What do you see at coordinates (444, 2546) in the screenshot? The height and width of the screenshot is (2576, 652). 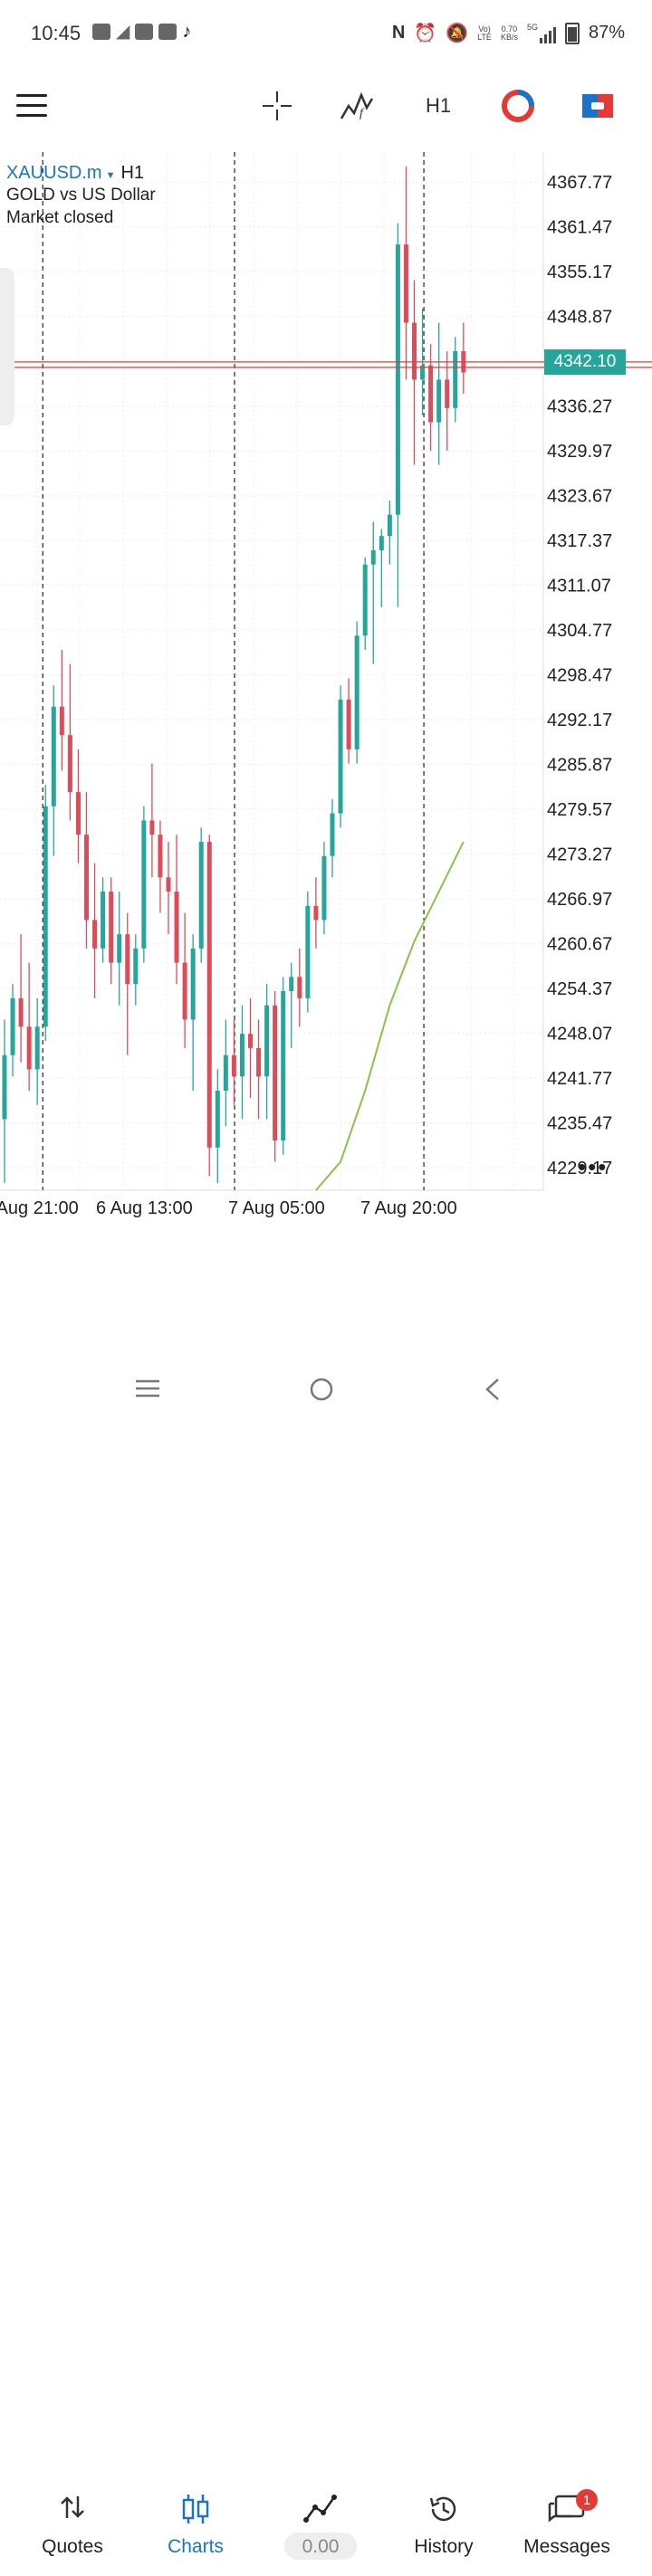 I see `nav-history-label: History` at bounding box center [444, 2546].